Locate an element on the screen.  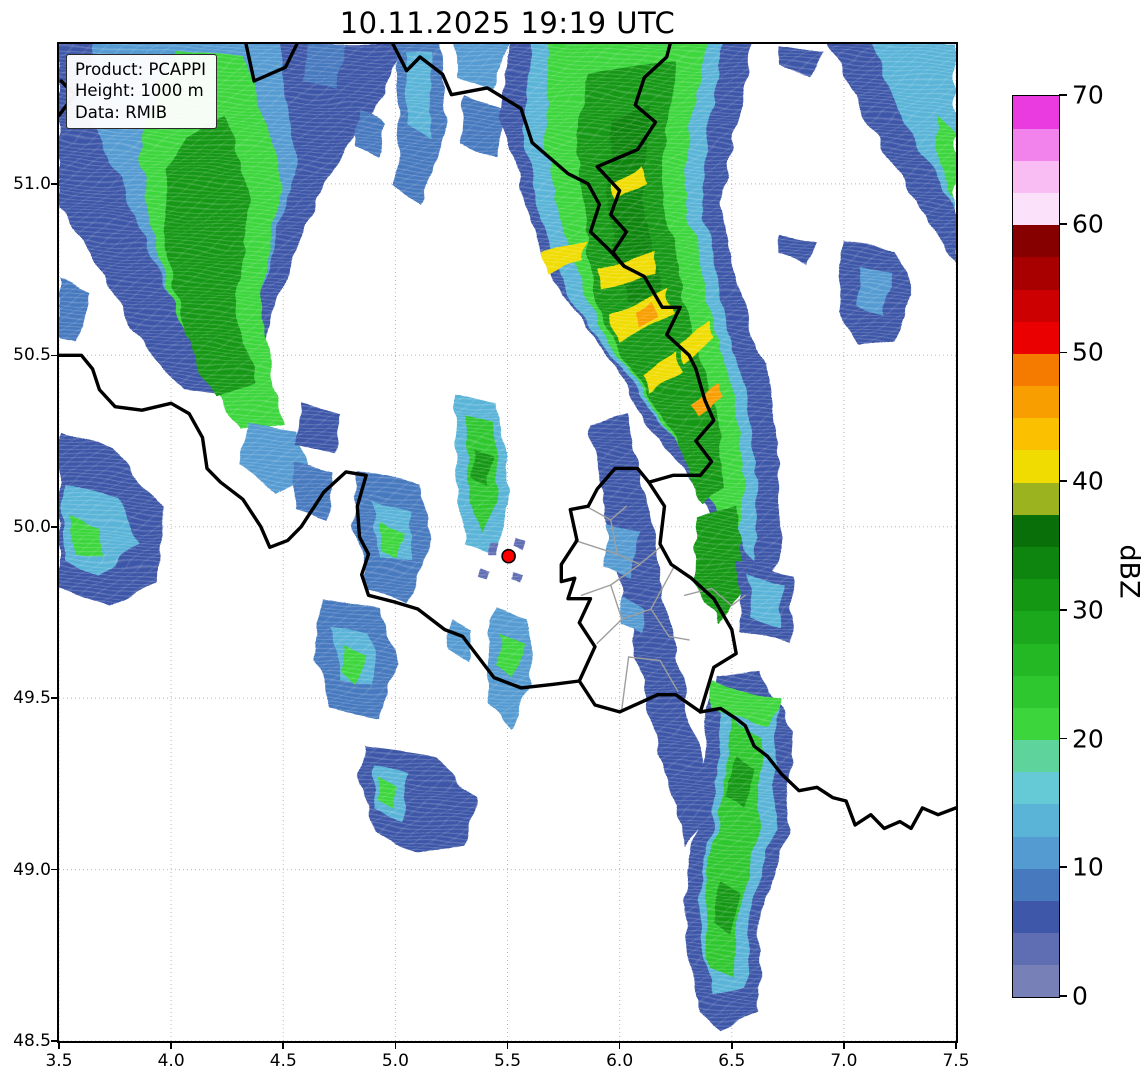
x-tick-label: 4.0 is located at coordinates (171, 1061).